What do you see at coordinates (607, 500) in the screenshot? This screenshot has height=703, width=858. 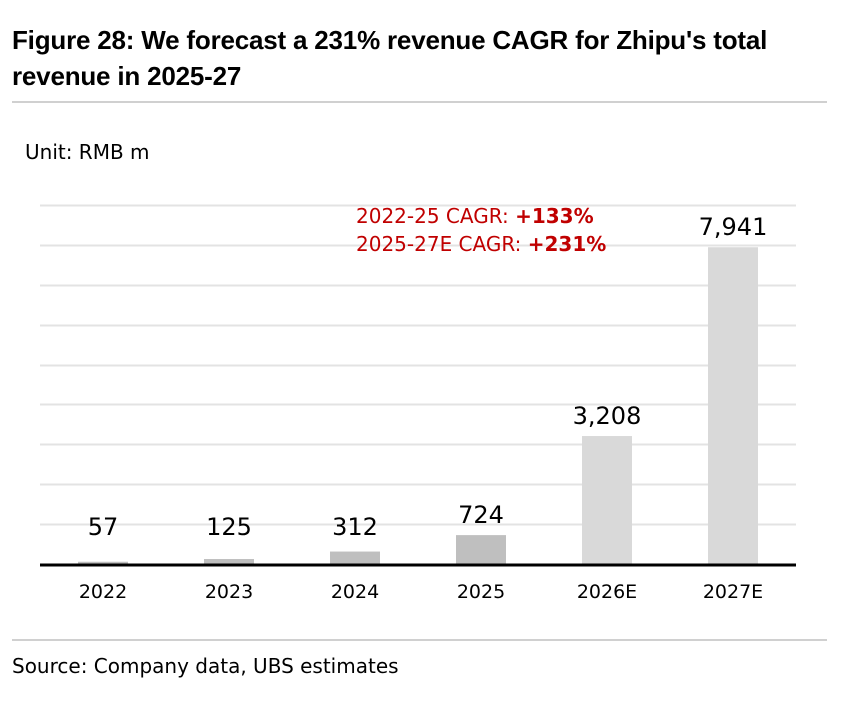 I see `bar-2026e` at bounding box center [607, 500].